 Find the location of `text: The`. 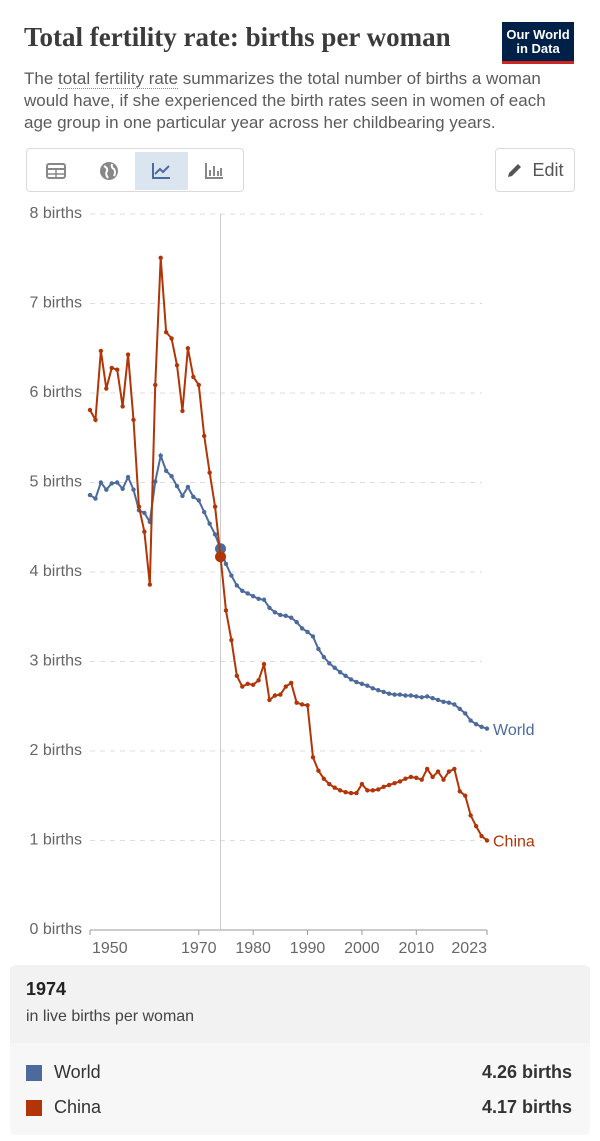

text: The is located at coordinates (41, 78).